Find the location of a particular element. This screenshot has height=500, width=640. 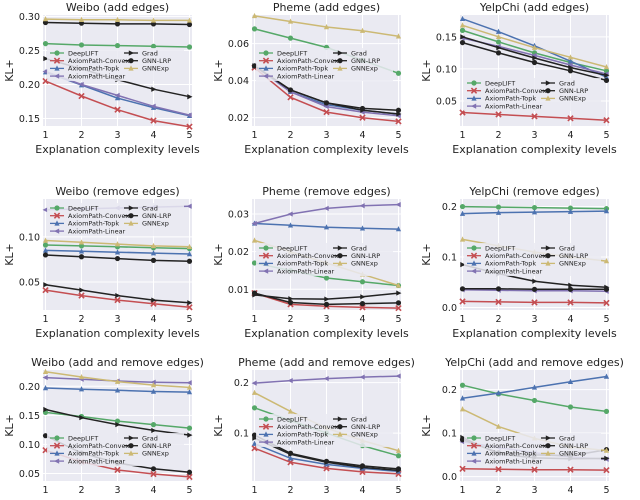

x-axis-label: Explanation complexity levels is located at coordinates (326, 333).